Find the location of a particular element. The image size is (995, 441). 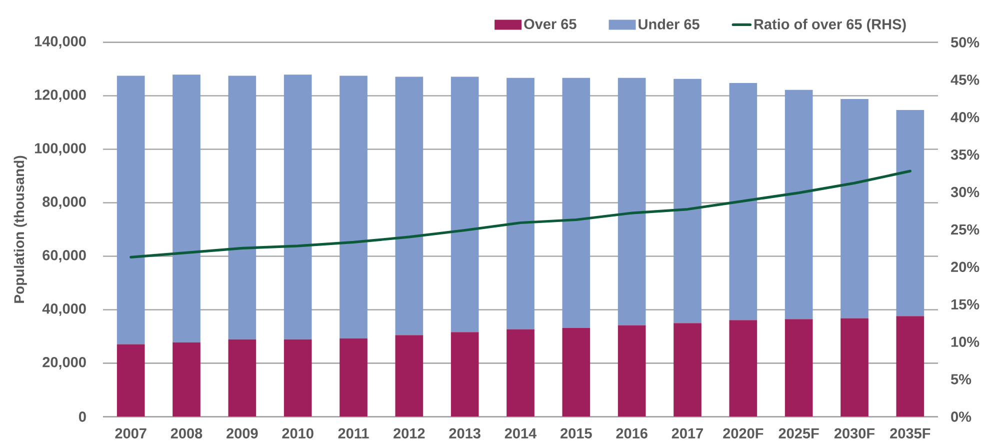

legend-label: Over 65 is located at coordinates (550, 24).